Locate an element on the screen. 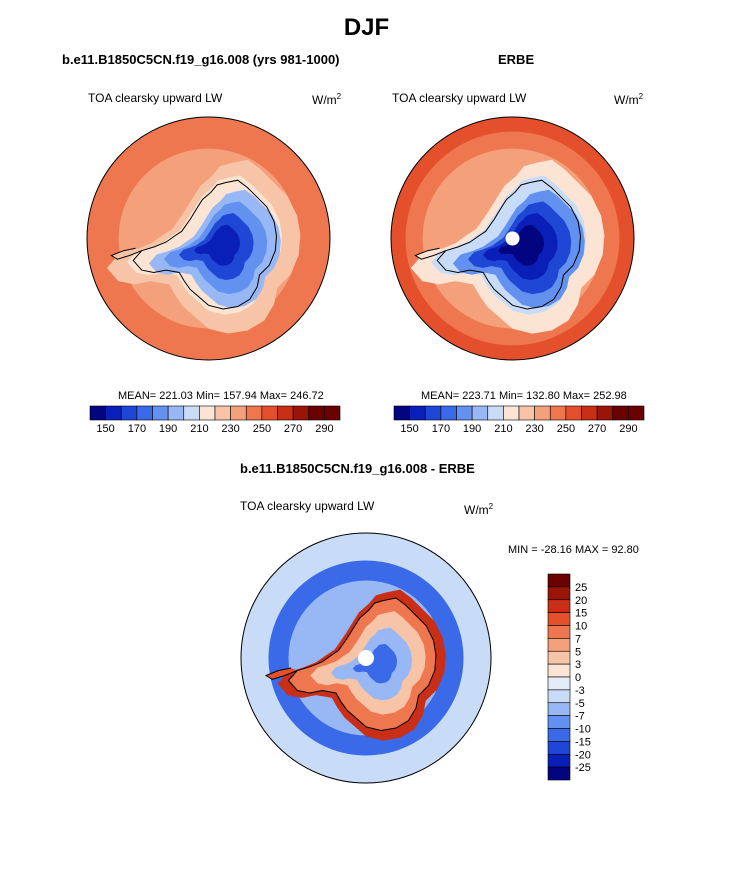  panel-model-colorbar: 150 170 190 210 230 250 270 290 is located at coordinates (215, 420).